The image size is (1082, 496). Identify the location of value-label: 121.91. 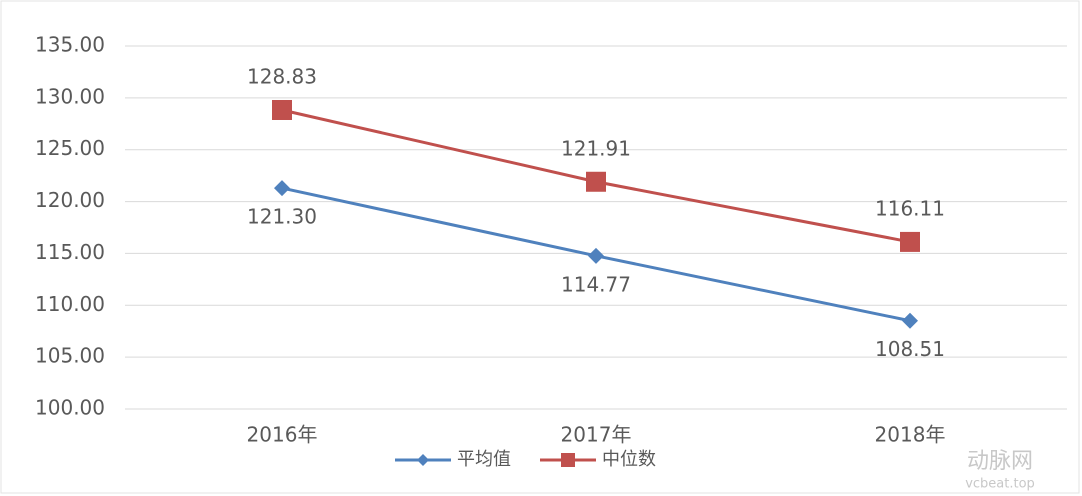
(596, 148).